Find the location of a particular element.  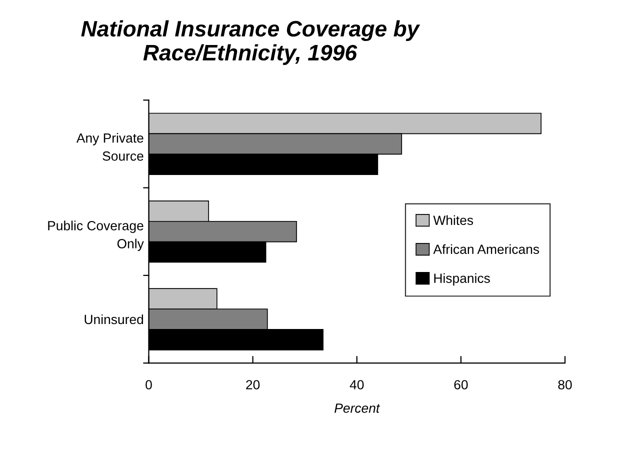

x-tick-label: 40 is located at coordinates (357, 385).